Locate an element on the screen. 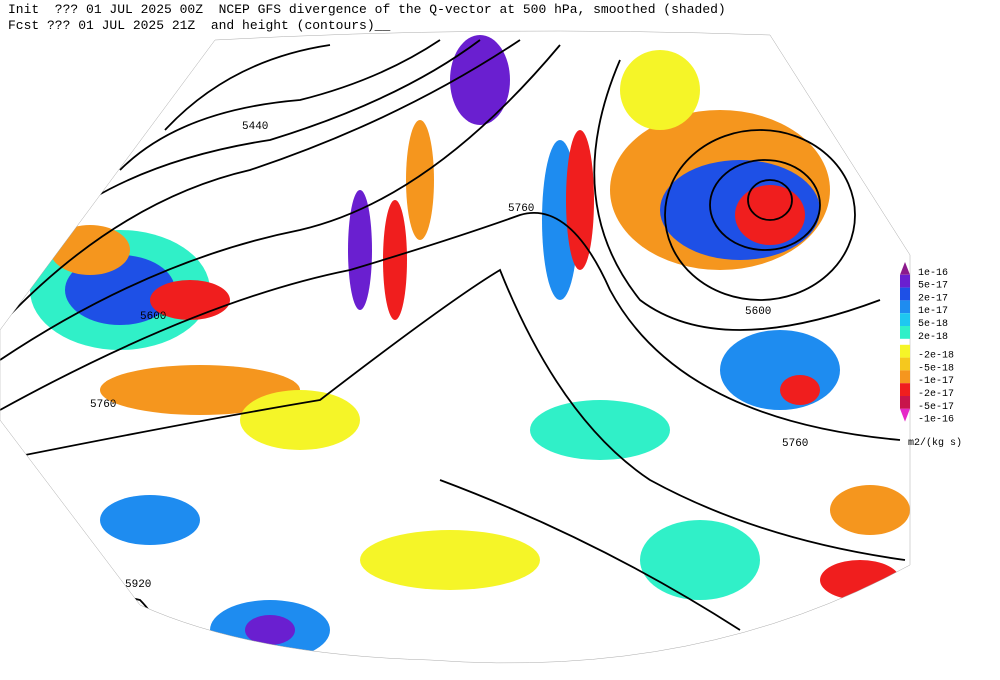  legend-label: -1e-16 is located at coordinates (936, 420).